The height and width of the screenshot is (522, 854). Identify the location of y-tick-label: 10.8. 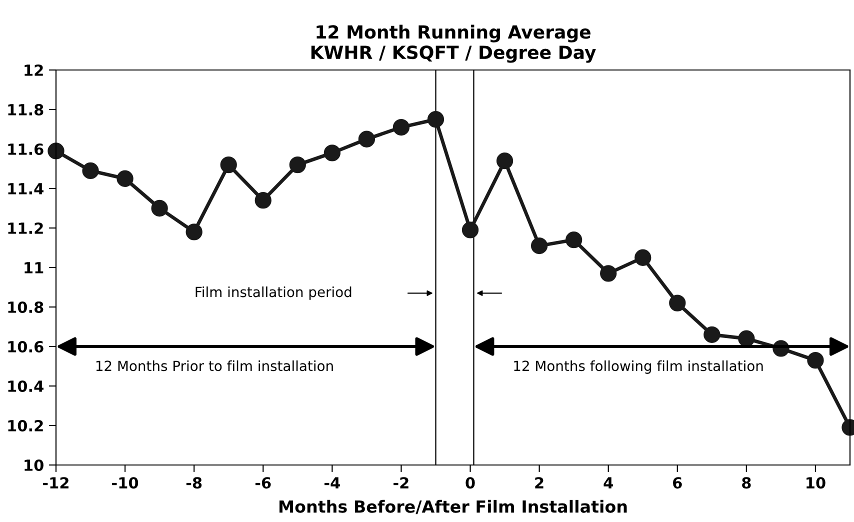
(26, 307).